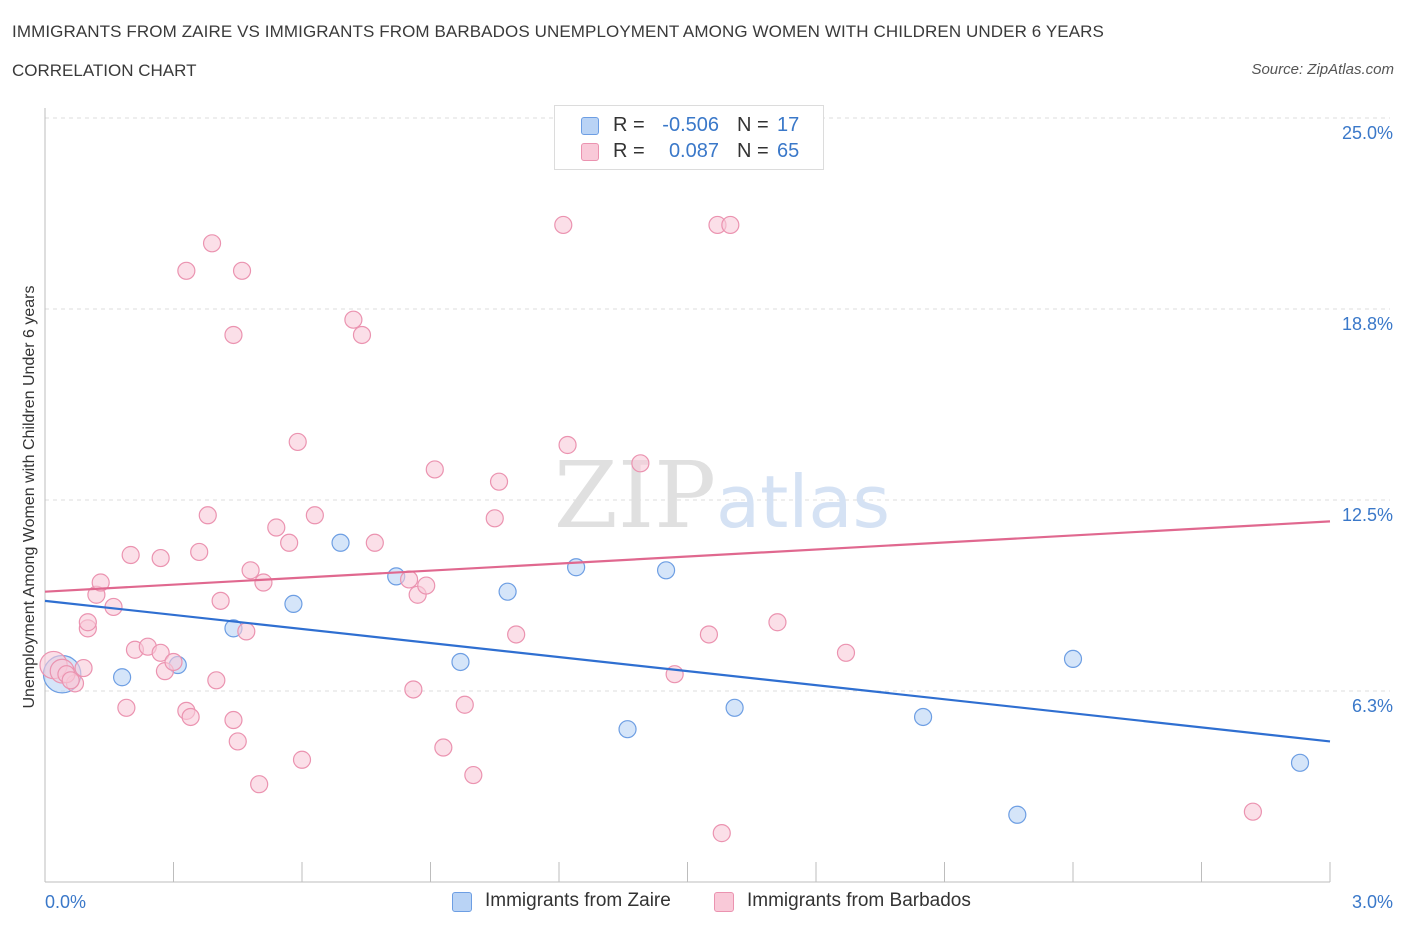 This screenshot has height=930, width=1406. I want to click on legend-label-barbados: Immigrants from Barbados, so click(859, 900).